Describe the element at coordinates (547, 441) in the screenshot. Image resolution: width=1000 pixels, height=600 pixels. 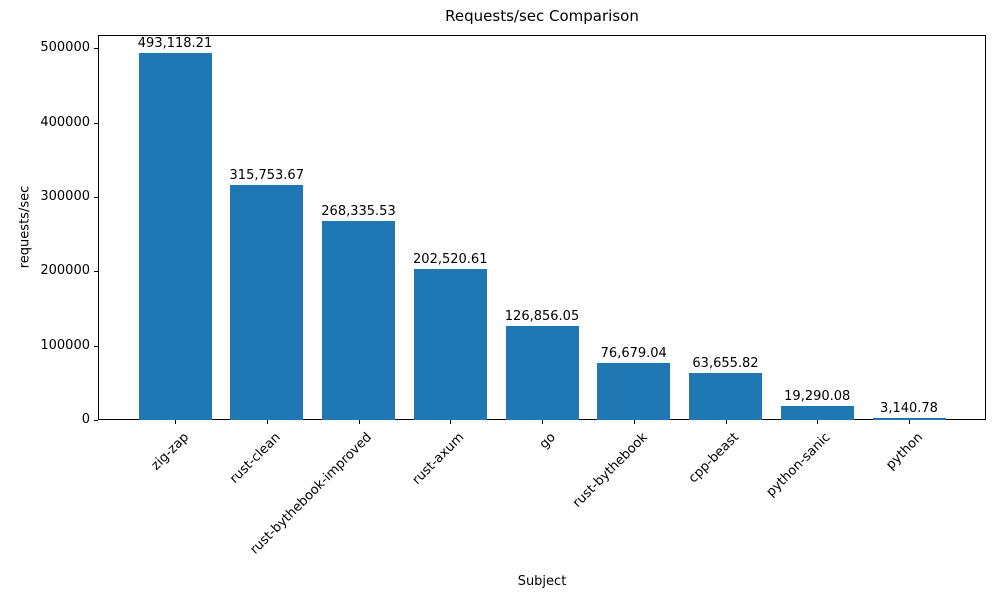
I see `x-tick-label-go: go` at that location.